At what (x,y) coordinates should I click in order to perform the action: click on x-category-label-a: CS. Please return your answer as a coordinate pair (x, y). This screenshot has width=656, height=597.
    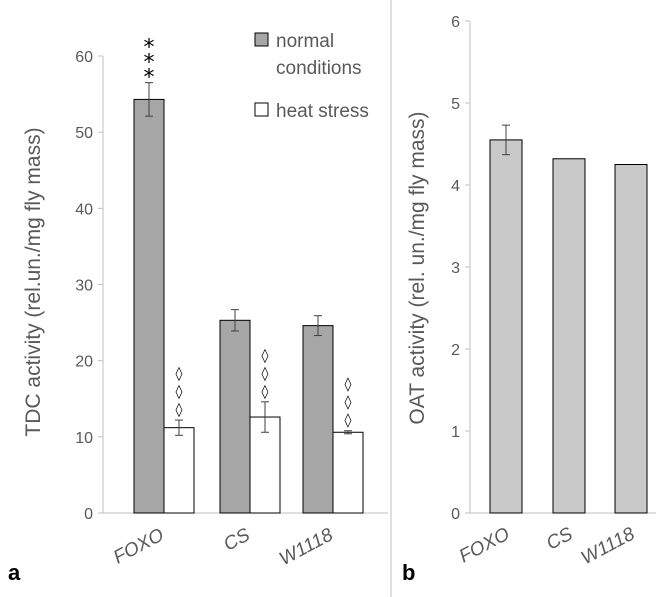
    Looking at the image, I should click on (236, 539).